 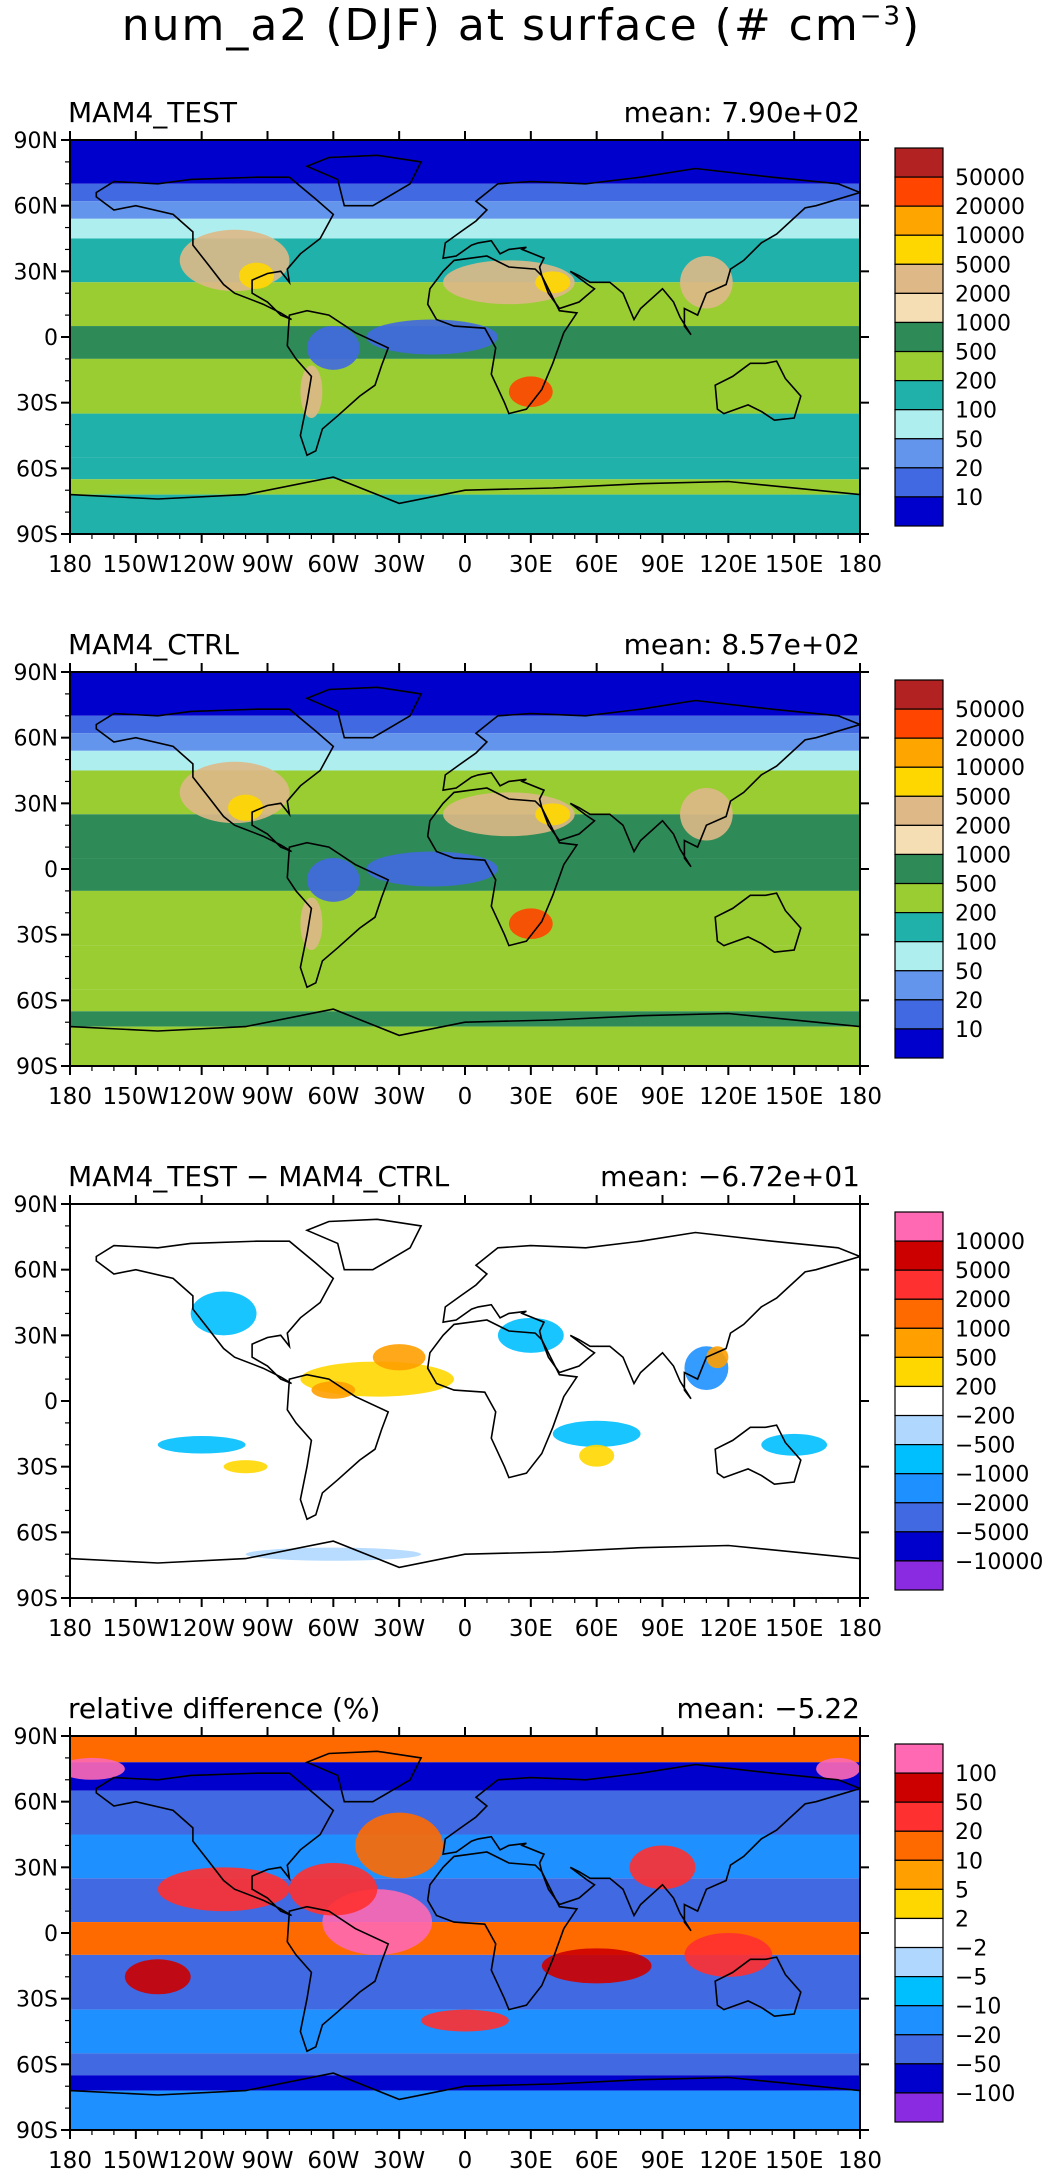 What do you see at coordinates (224, 1708) in the screenshot?
I see `panel-title: relative difference (%)` at bounding box center [224, 1708].